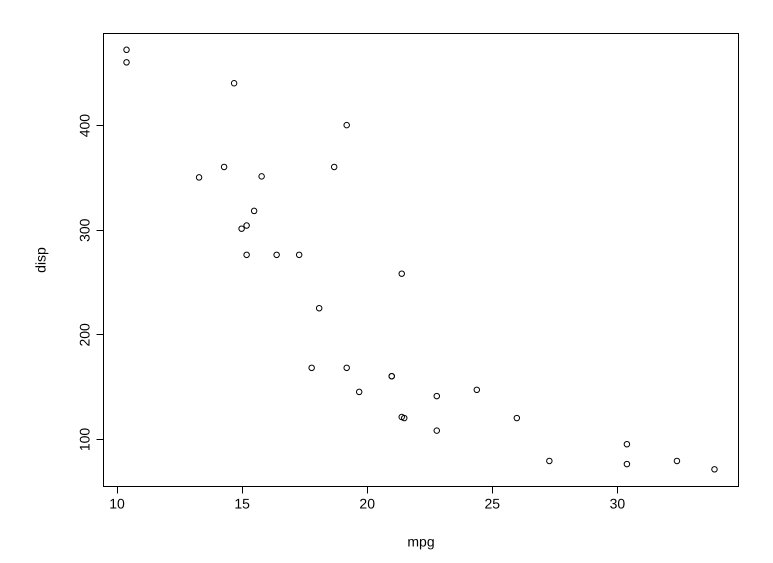 This screenshot has width=773, height=563. What do you see at coordinates (421, 542) in the screenshot?
I see `x-axis-title: mpg` at bounding box center [421, 542].